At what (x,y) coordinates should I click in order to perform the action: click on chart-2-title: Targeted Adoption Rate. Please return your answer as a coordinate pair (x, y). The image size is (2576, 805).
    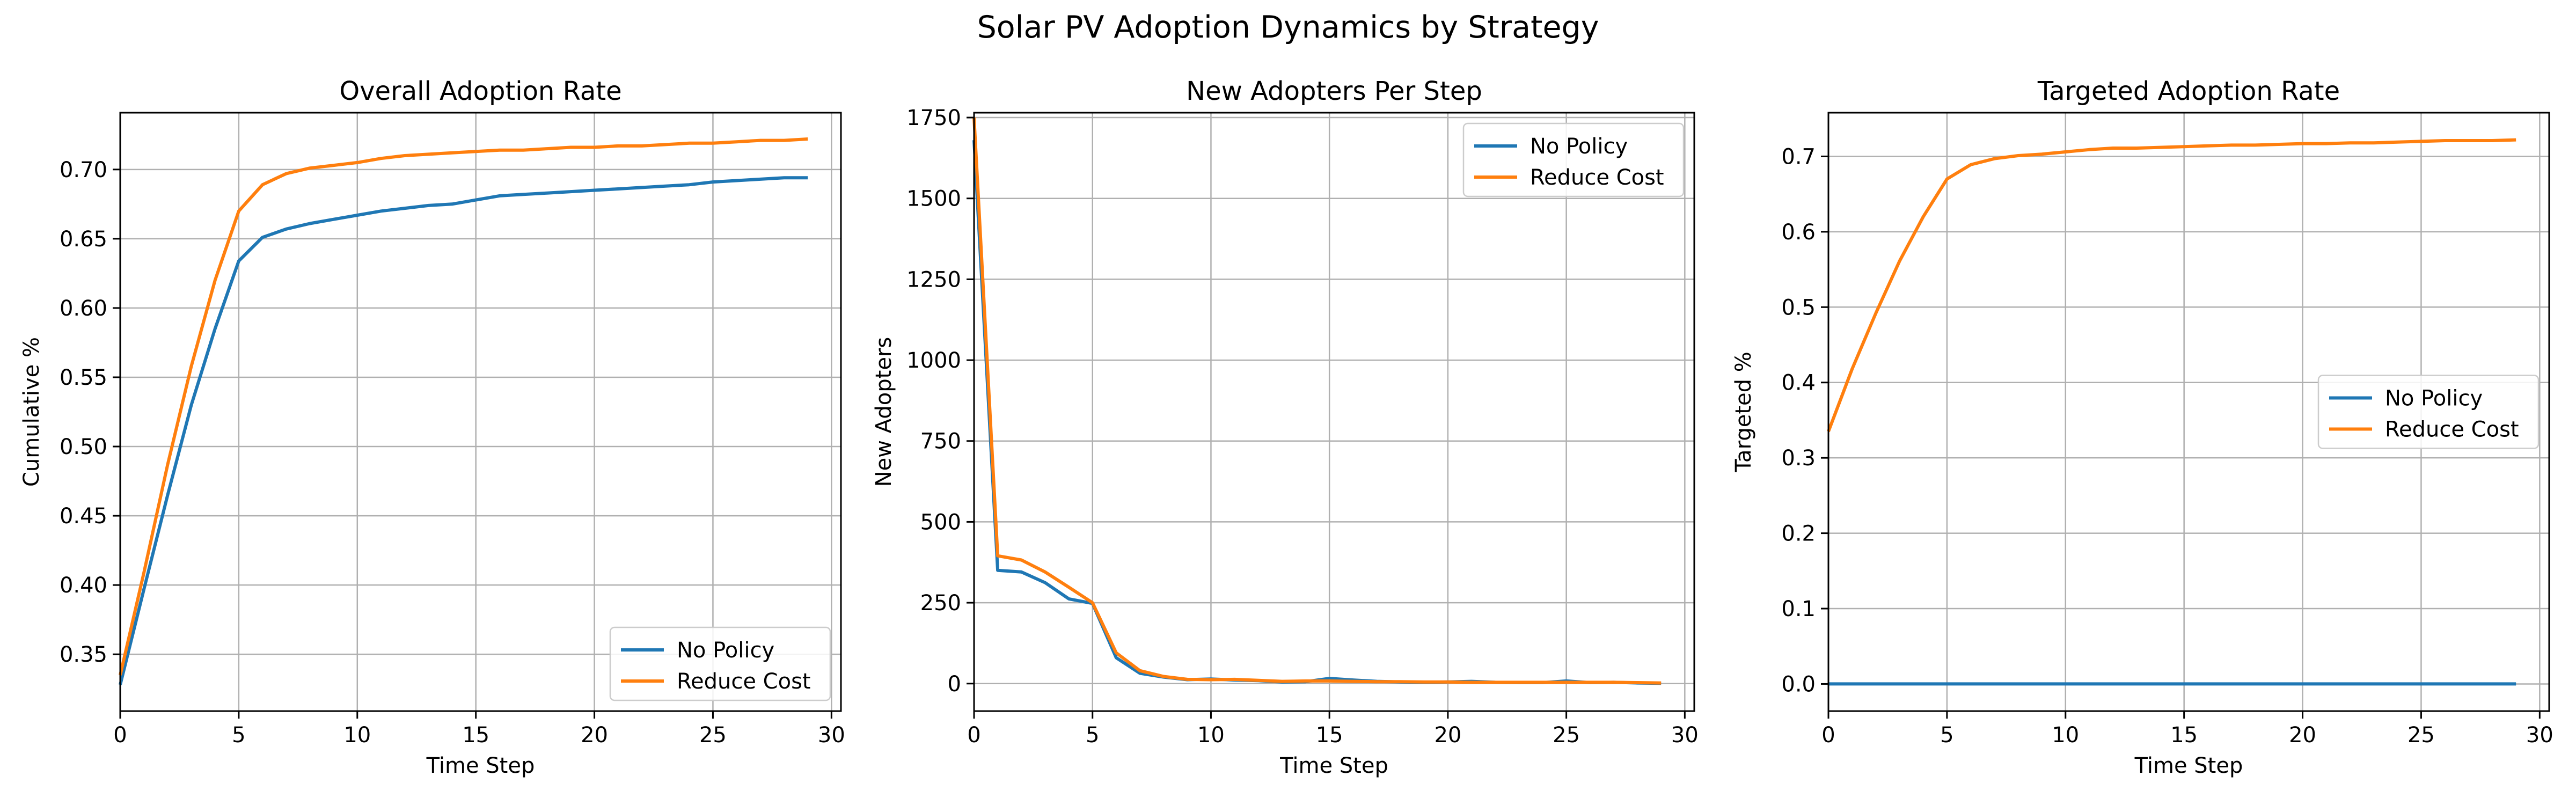
    Looking at the image, I should click on (2188, 91).